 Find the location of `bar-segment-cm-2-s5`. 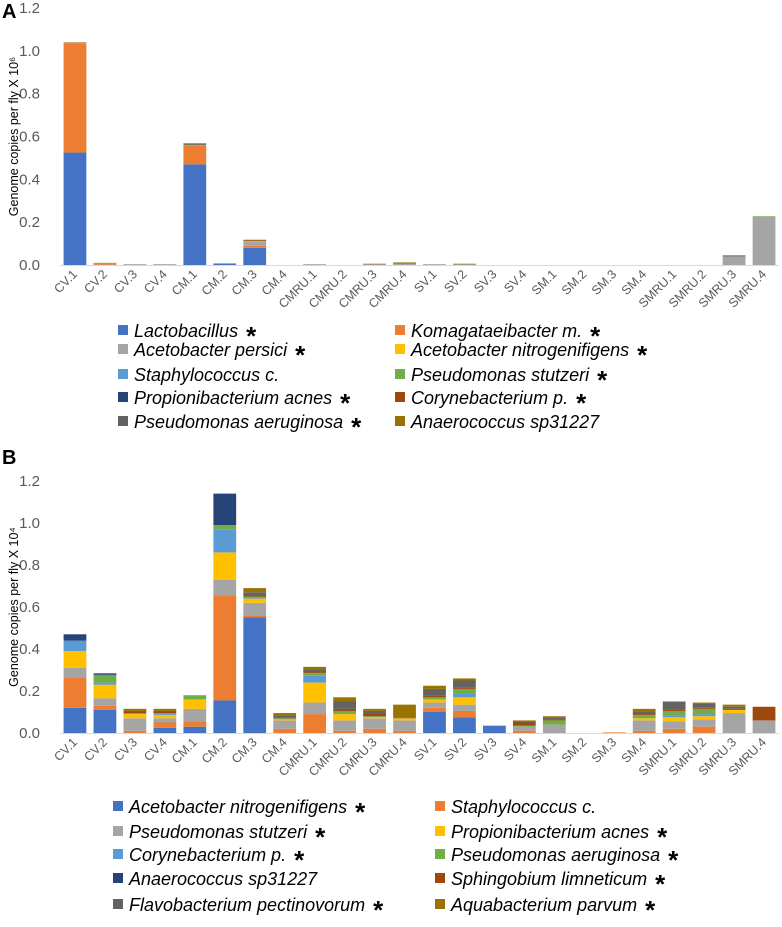

bar-segment-cm-2-s5 is located at coordinates (225, 527).